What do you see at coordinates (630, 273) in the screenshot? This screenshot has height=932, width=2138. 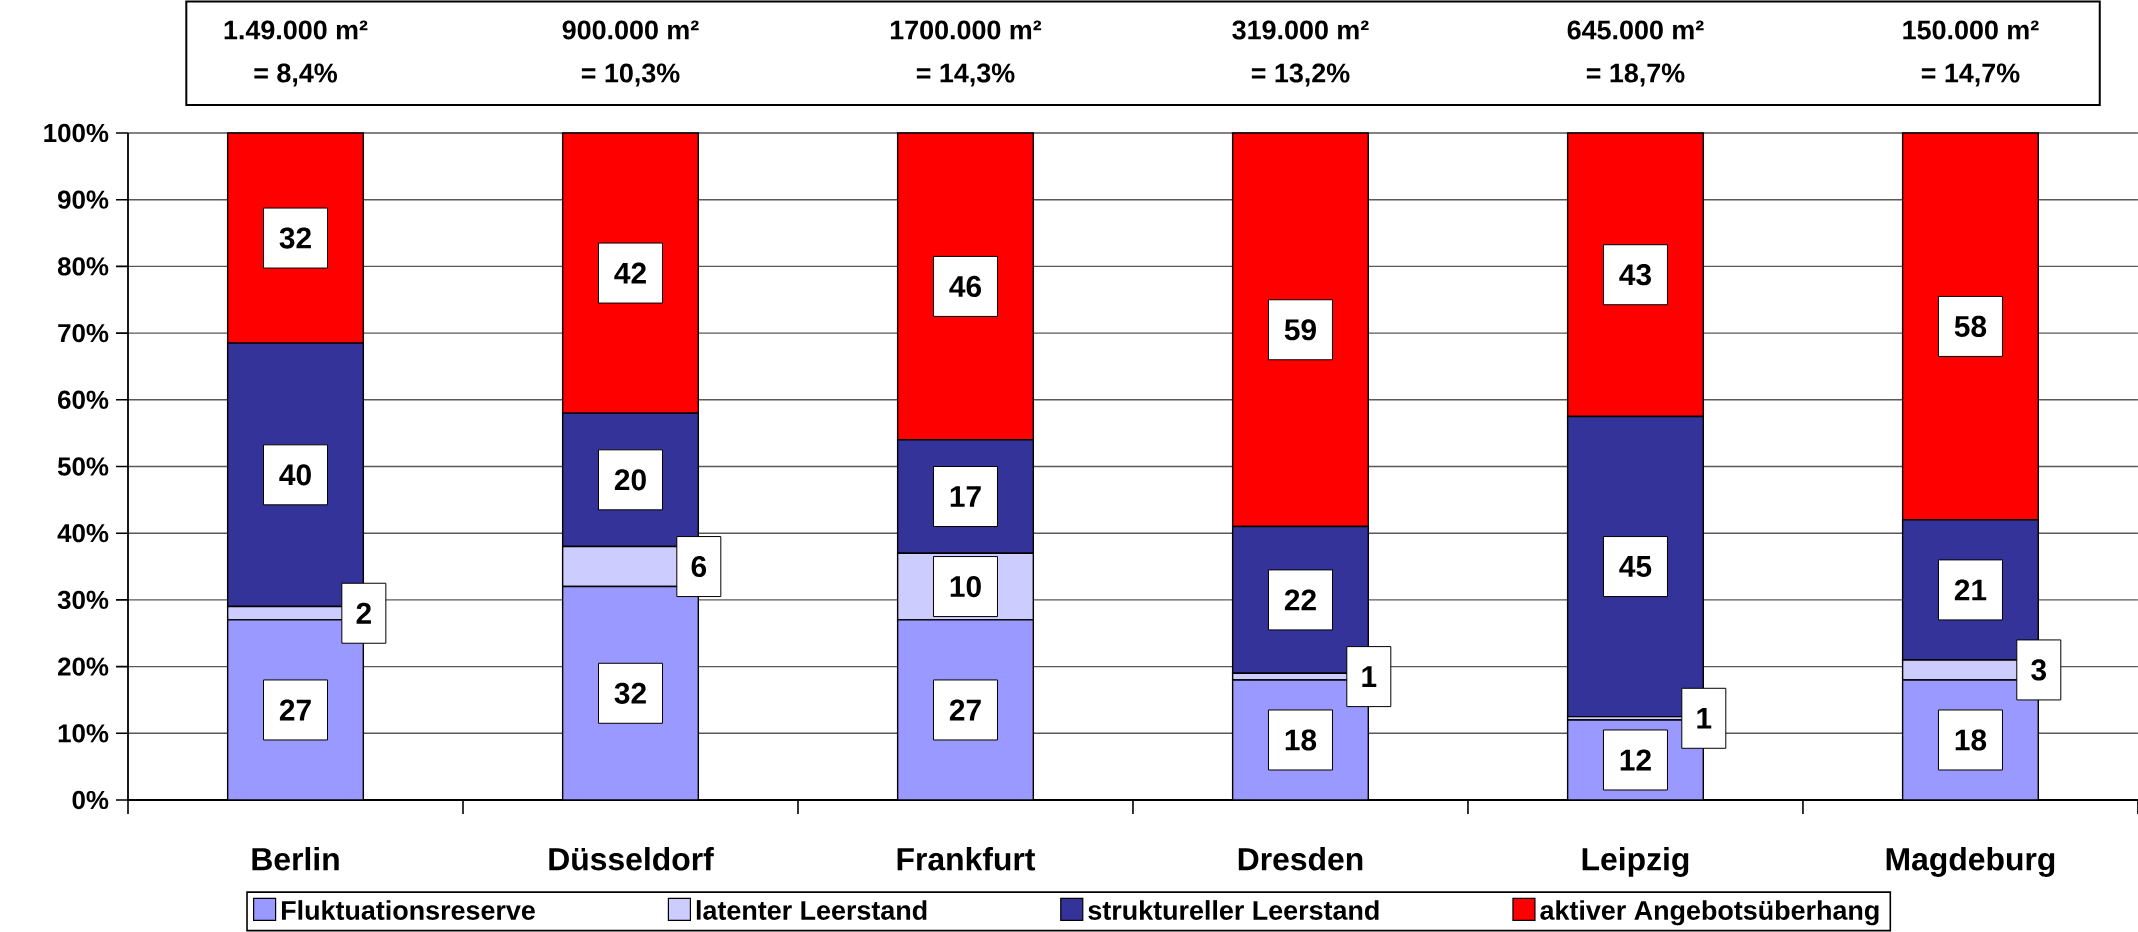 I see `data-label: 42` at bounding box center [630, 273].